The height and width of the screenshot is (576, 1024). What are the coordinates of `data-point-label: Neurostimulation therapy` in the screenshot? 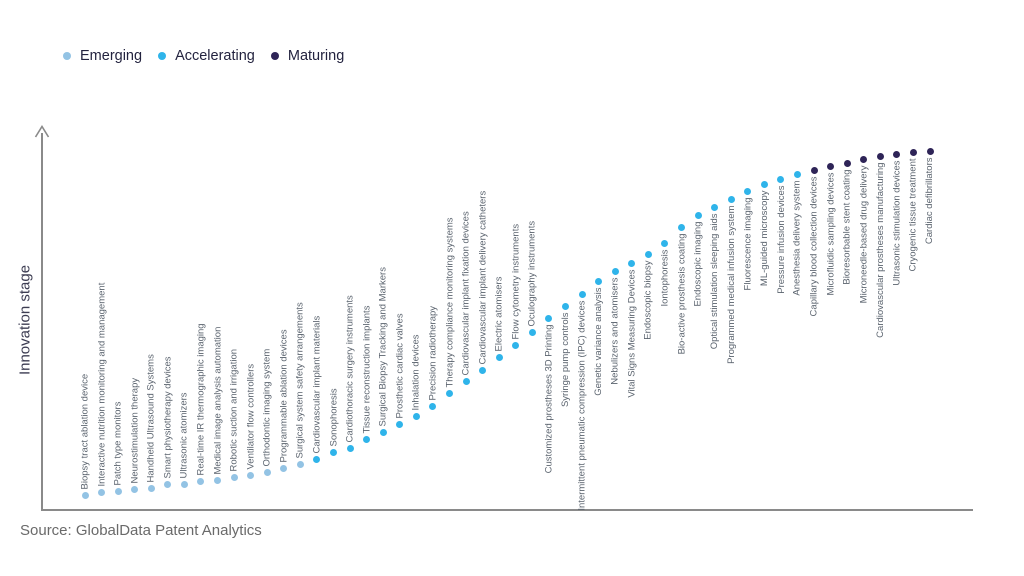 It's located at (135, 431).